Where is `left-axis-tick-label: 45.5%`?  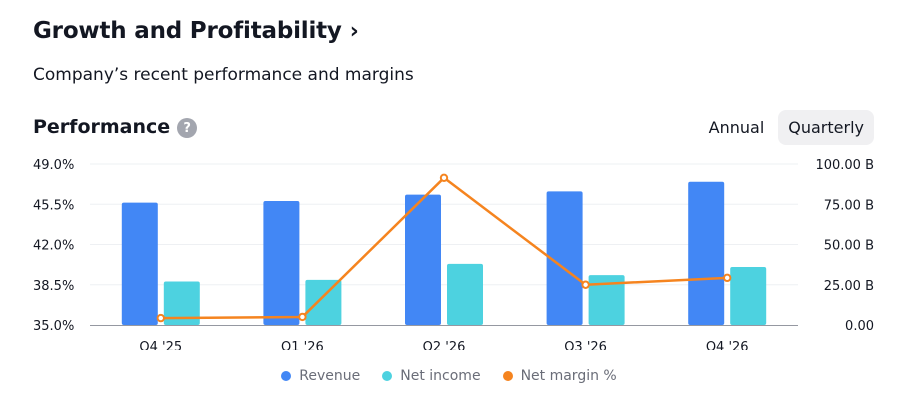
left-axis-tick-label: 45.5% is located at coordinates (53, 205).